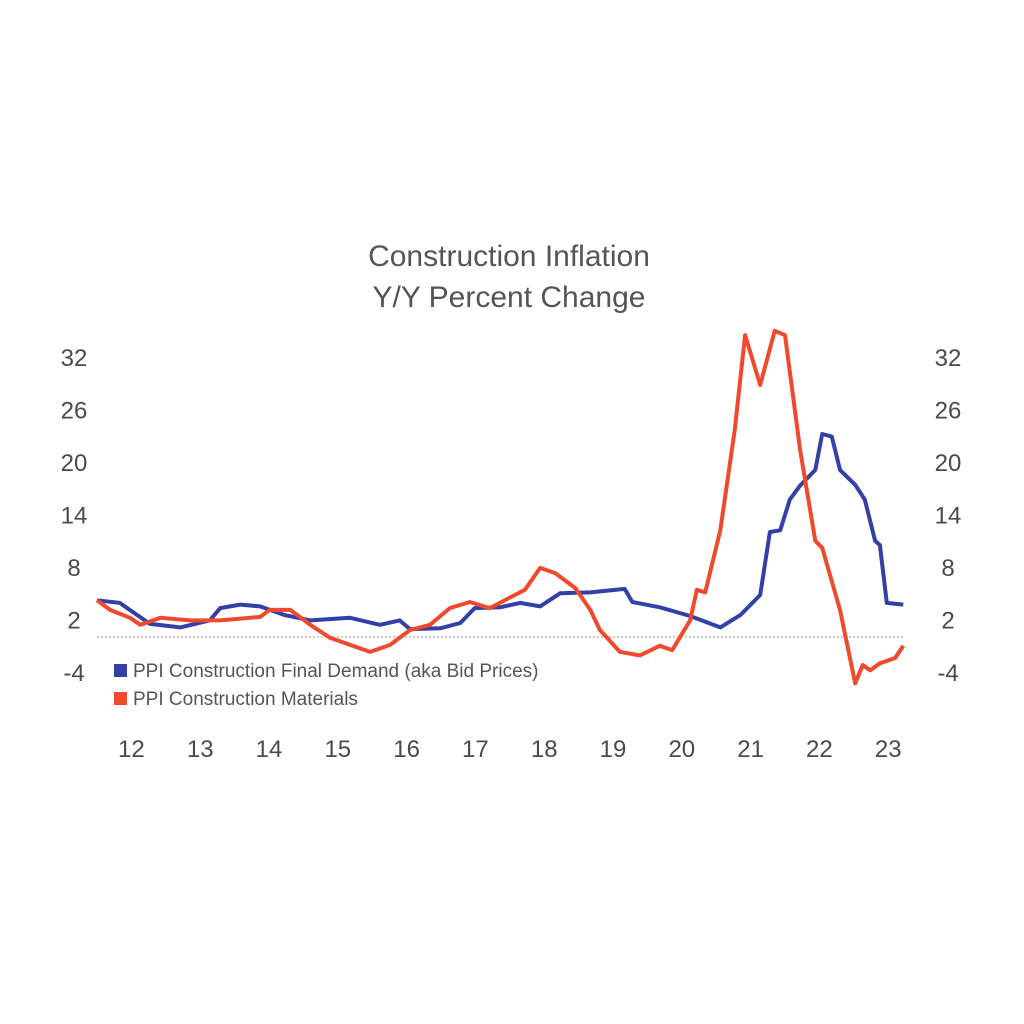 The height and width of the screenshot is (1024, 1024). Describe the element at coordinates (681, 749) in the screenshot. I see `x-tick-label: 20` at that location.